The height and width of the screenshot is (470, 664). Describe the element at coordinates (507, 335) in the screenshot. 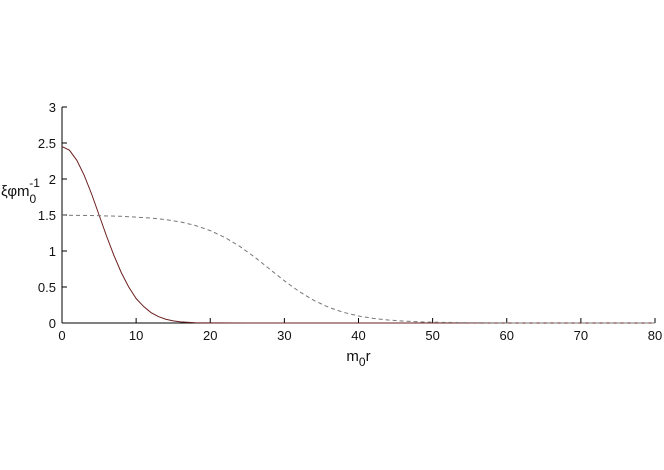

I see `x-tick-label: 60` at that location.